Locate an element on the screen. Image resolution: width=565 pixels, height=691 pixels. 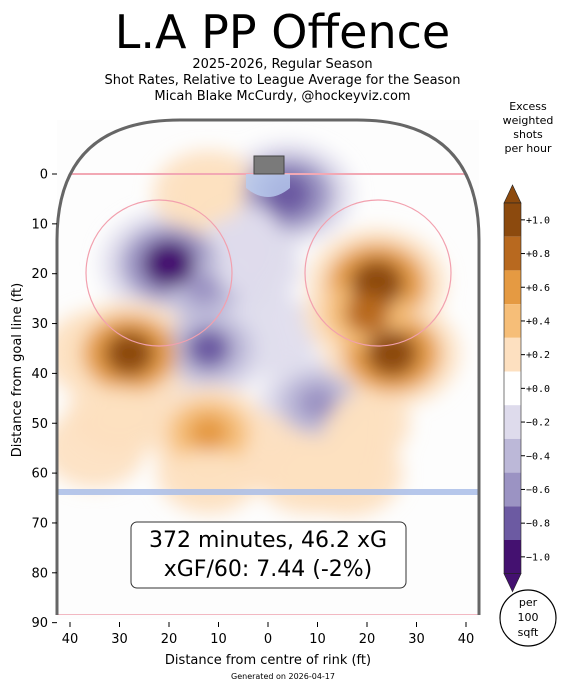
colorbar-title-line: shots is located at coordinates (528, 134).